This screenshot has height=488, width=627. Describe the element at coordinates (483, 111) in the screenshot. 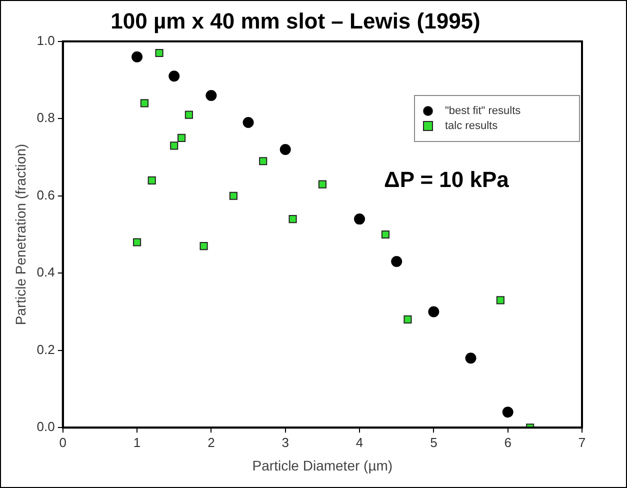

I see `legend-label: "best fit" results` at that location.